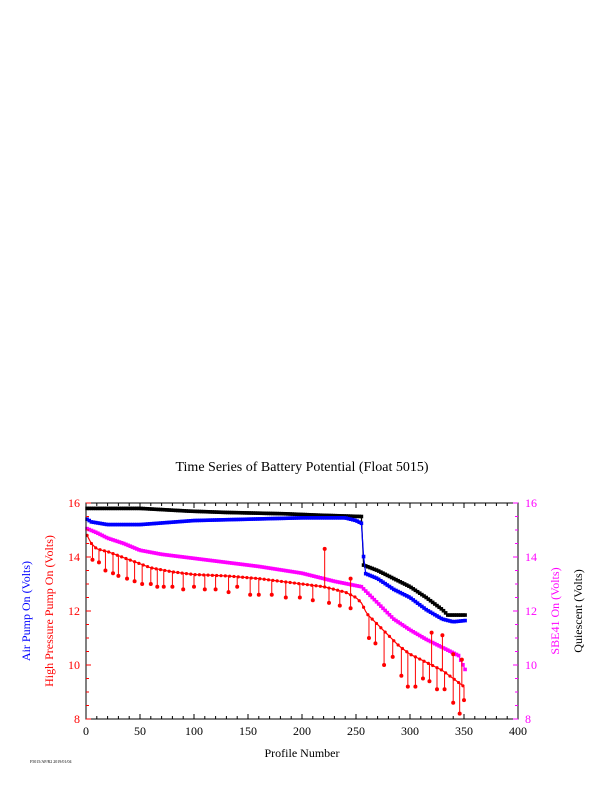 Image resolution: width=612 pixels, height=792 pixels. I want to click on y-tick-label-right: 16, so click(531, 503).